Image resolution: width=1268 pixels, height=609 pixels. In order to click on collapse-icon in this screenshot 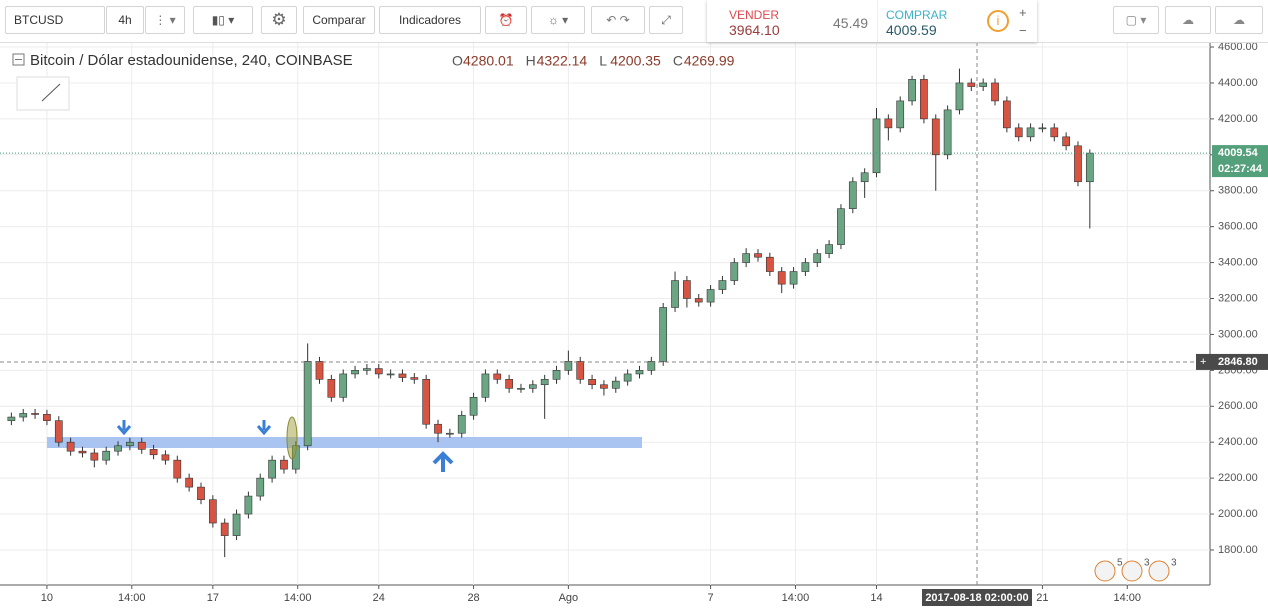, I will do `click(18, 59)`.